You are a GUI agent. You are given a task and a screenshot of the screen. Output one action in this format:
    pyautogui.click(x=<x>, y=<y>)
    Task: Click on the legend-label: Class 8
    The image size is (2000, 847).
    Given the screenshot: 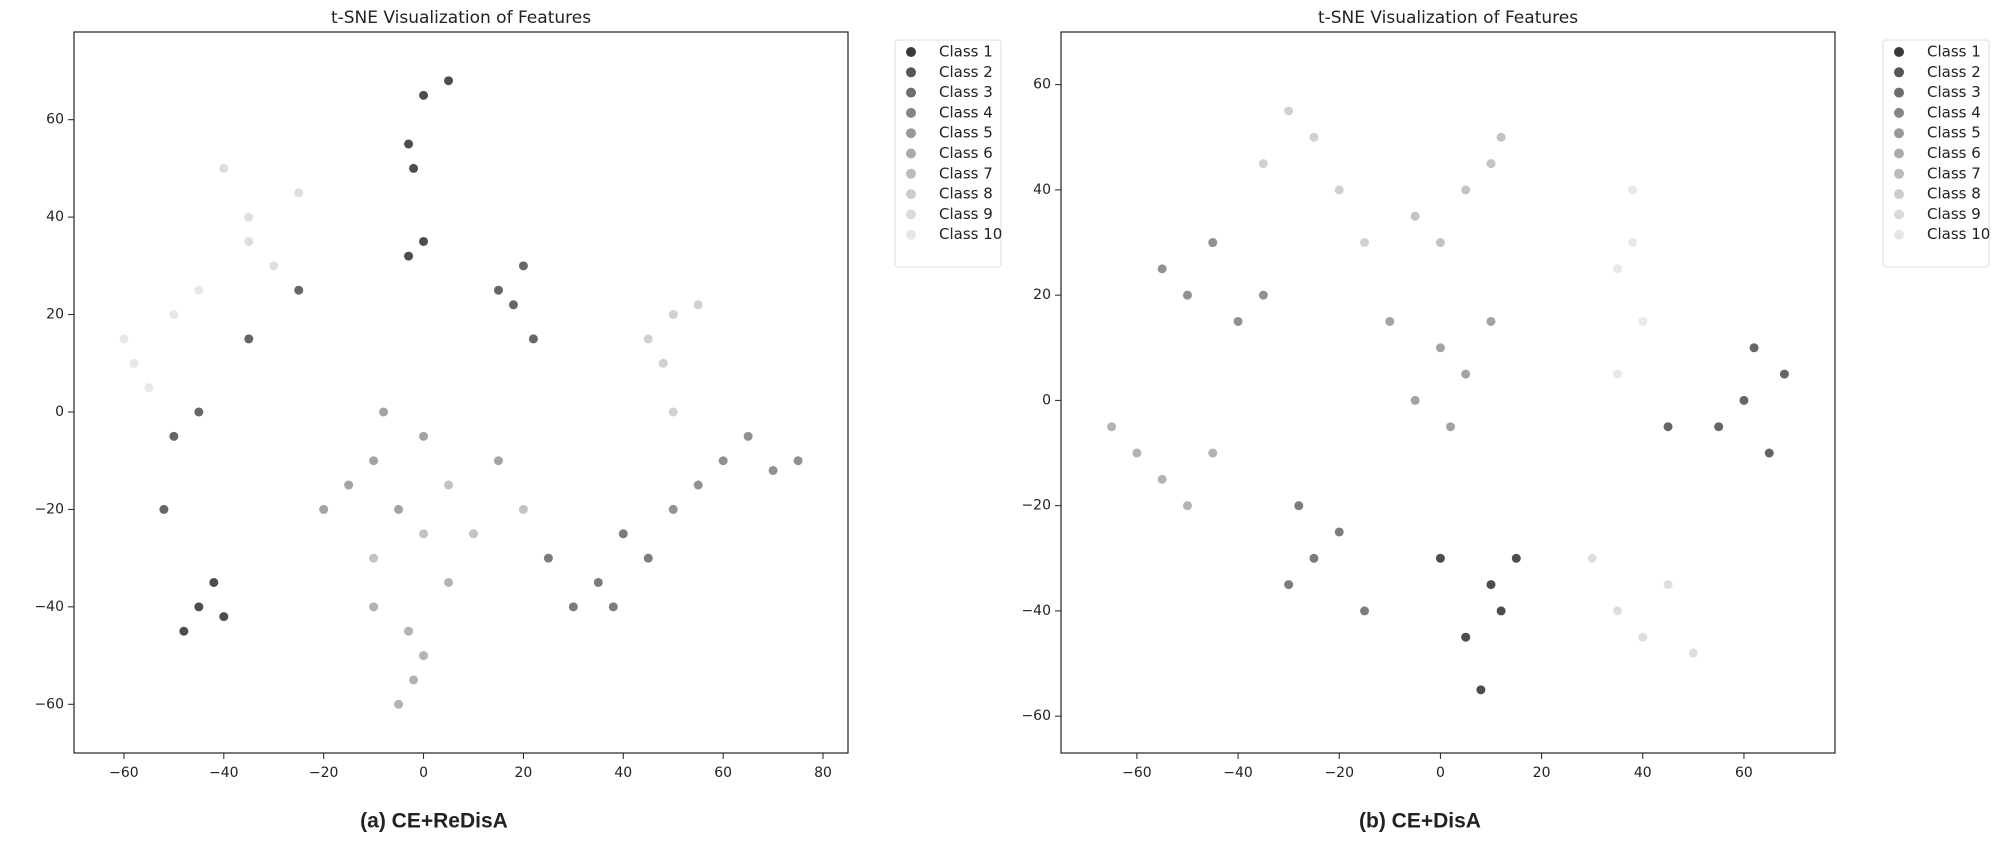 What is the action you would take?
    pyautogui.click(x=1954, y=194)
    